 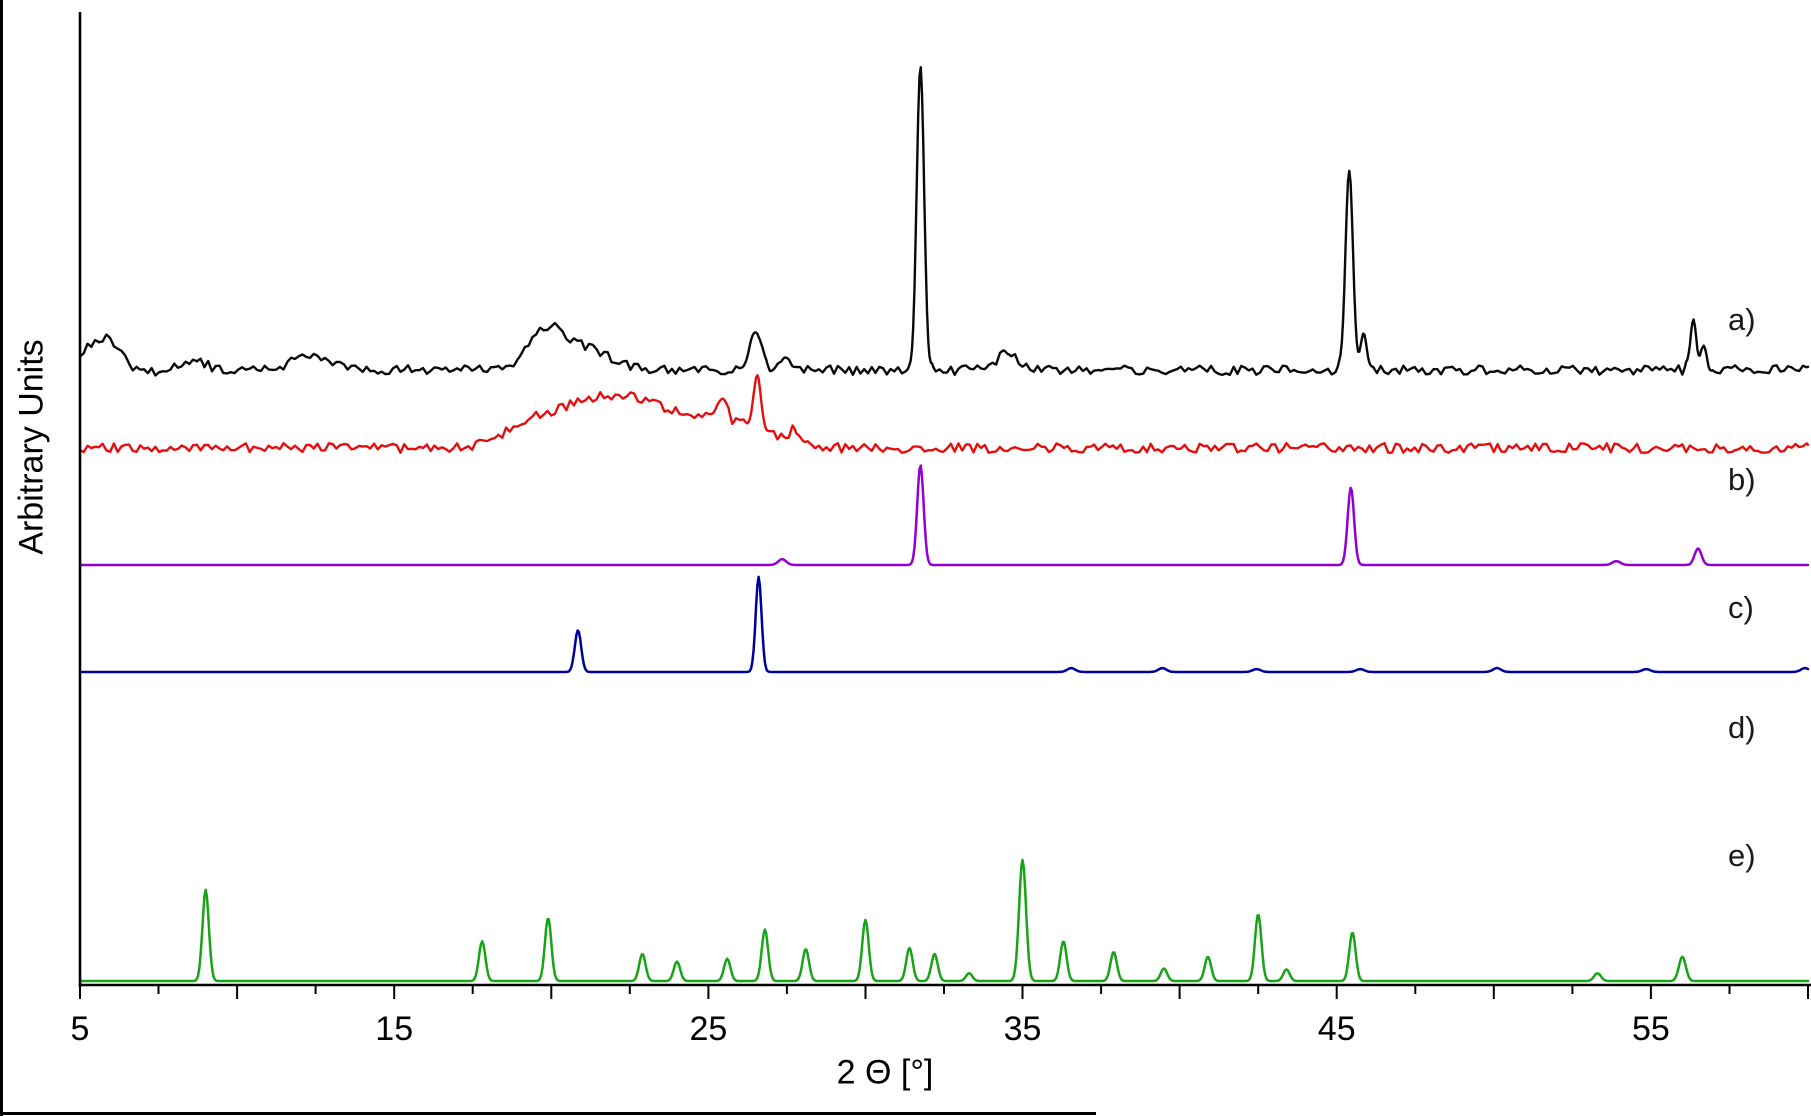 What do you see at coordinates (944, 515) in the screenshot?
I see `trace-c` at bounding box center [944, 515].